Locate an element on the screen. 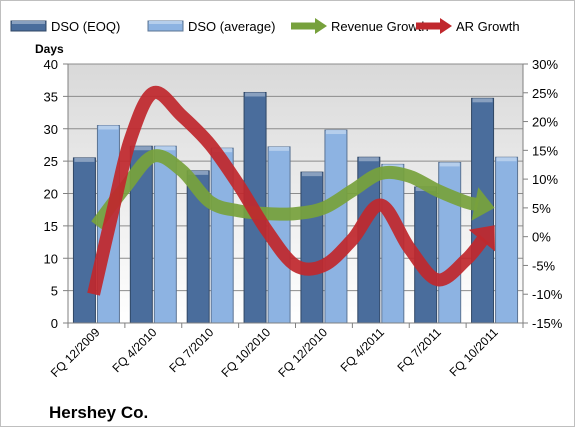  y2-tick-label: 30% is located at coordinates (545, 64).